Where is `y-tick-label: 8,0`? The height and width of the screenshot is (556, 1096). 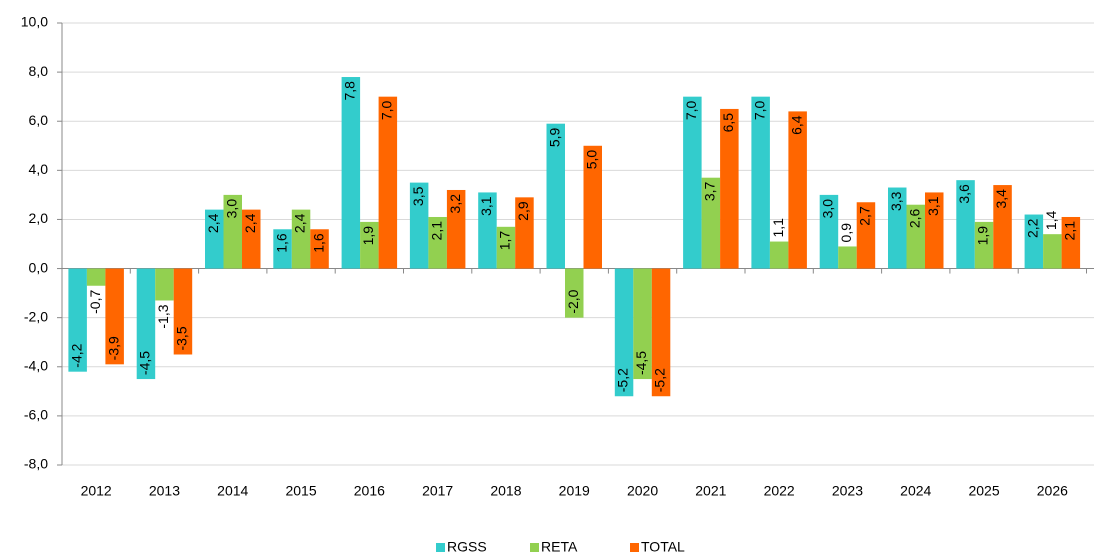
y-tick-label: 8,0 is located at coordinates (39, 71).